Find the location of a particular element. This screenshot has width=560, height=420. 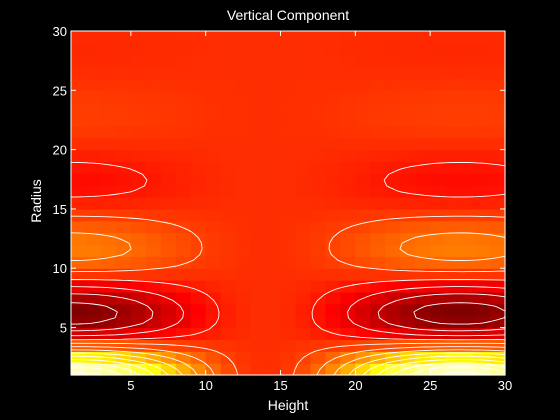

x-axis-label: Height is located at coordinates (288, 405).